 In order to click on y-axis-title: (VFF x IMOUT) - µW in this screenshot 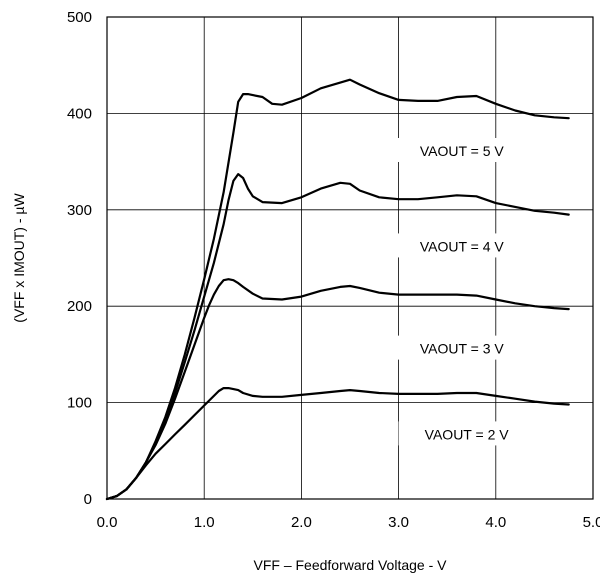, I will do `click(19, 258)`.